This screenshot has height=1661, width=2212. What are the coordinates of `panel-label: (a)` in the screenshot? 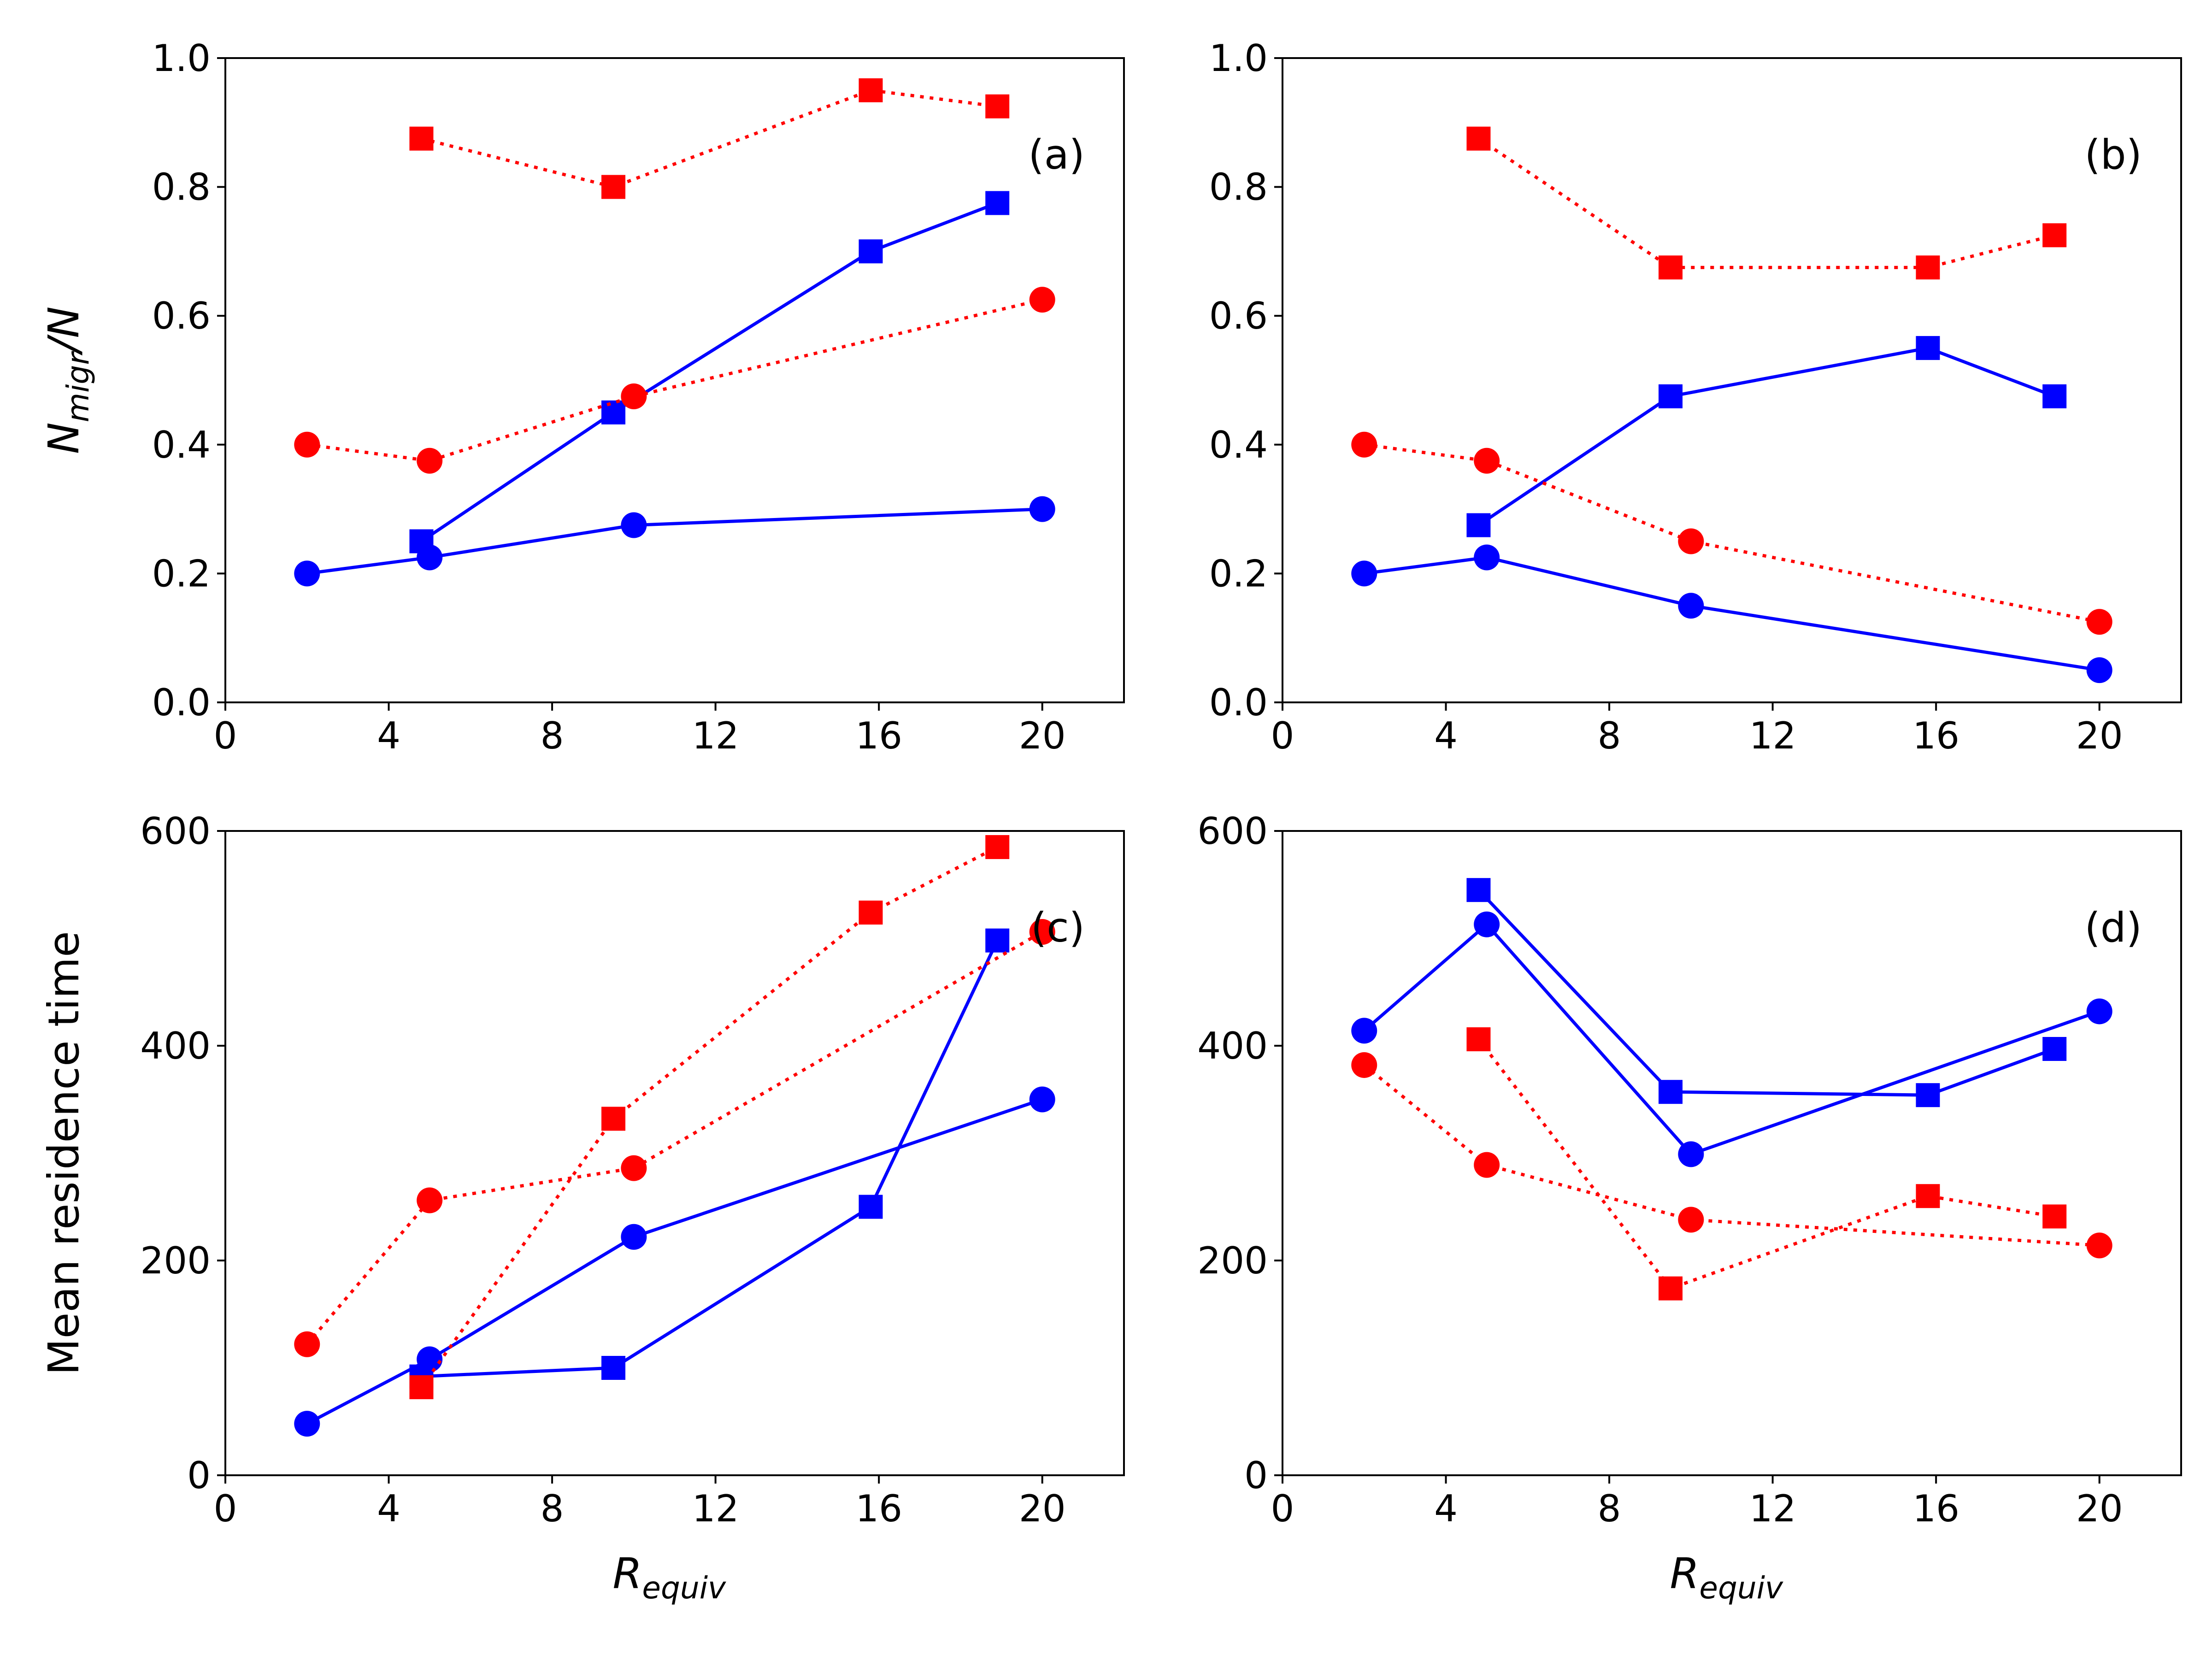 It's located at (1056, 154).